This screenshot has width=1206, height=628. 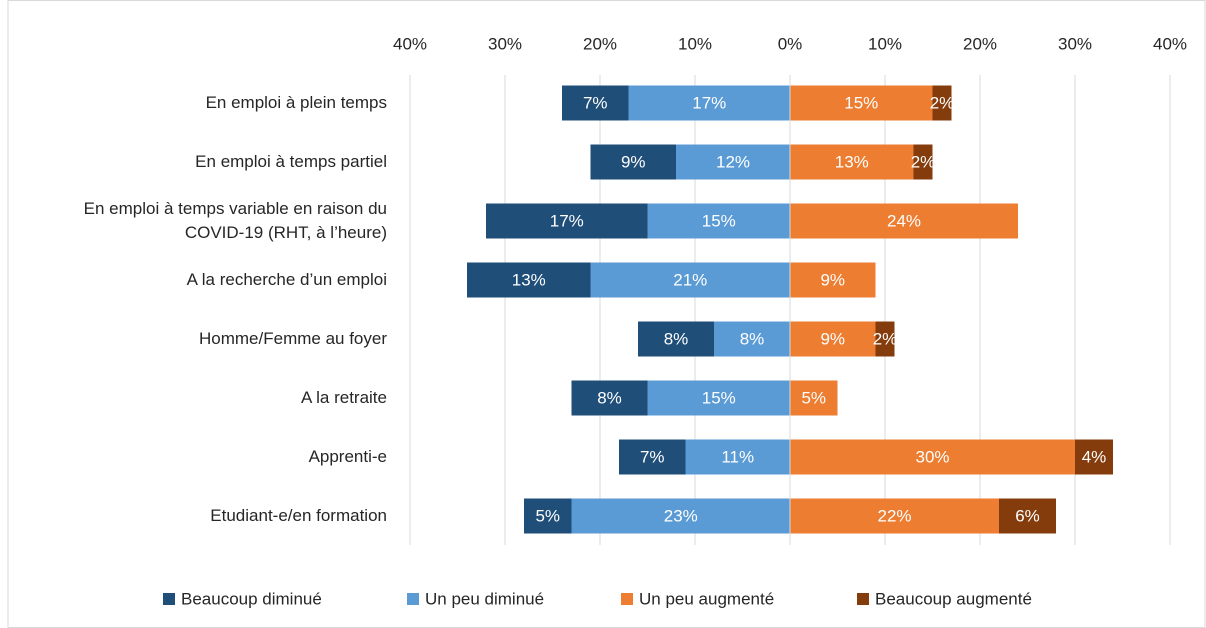 I want to click on legend-label: Beaucoup diminué, so click(x=251, y=598).